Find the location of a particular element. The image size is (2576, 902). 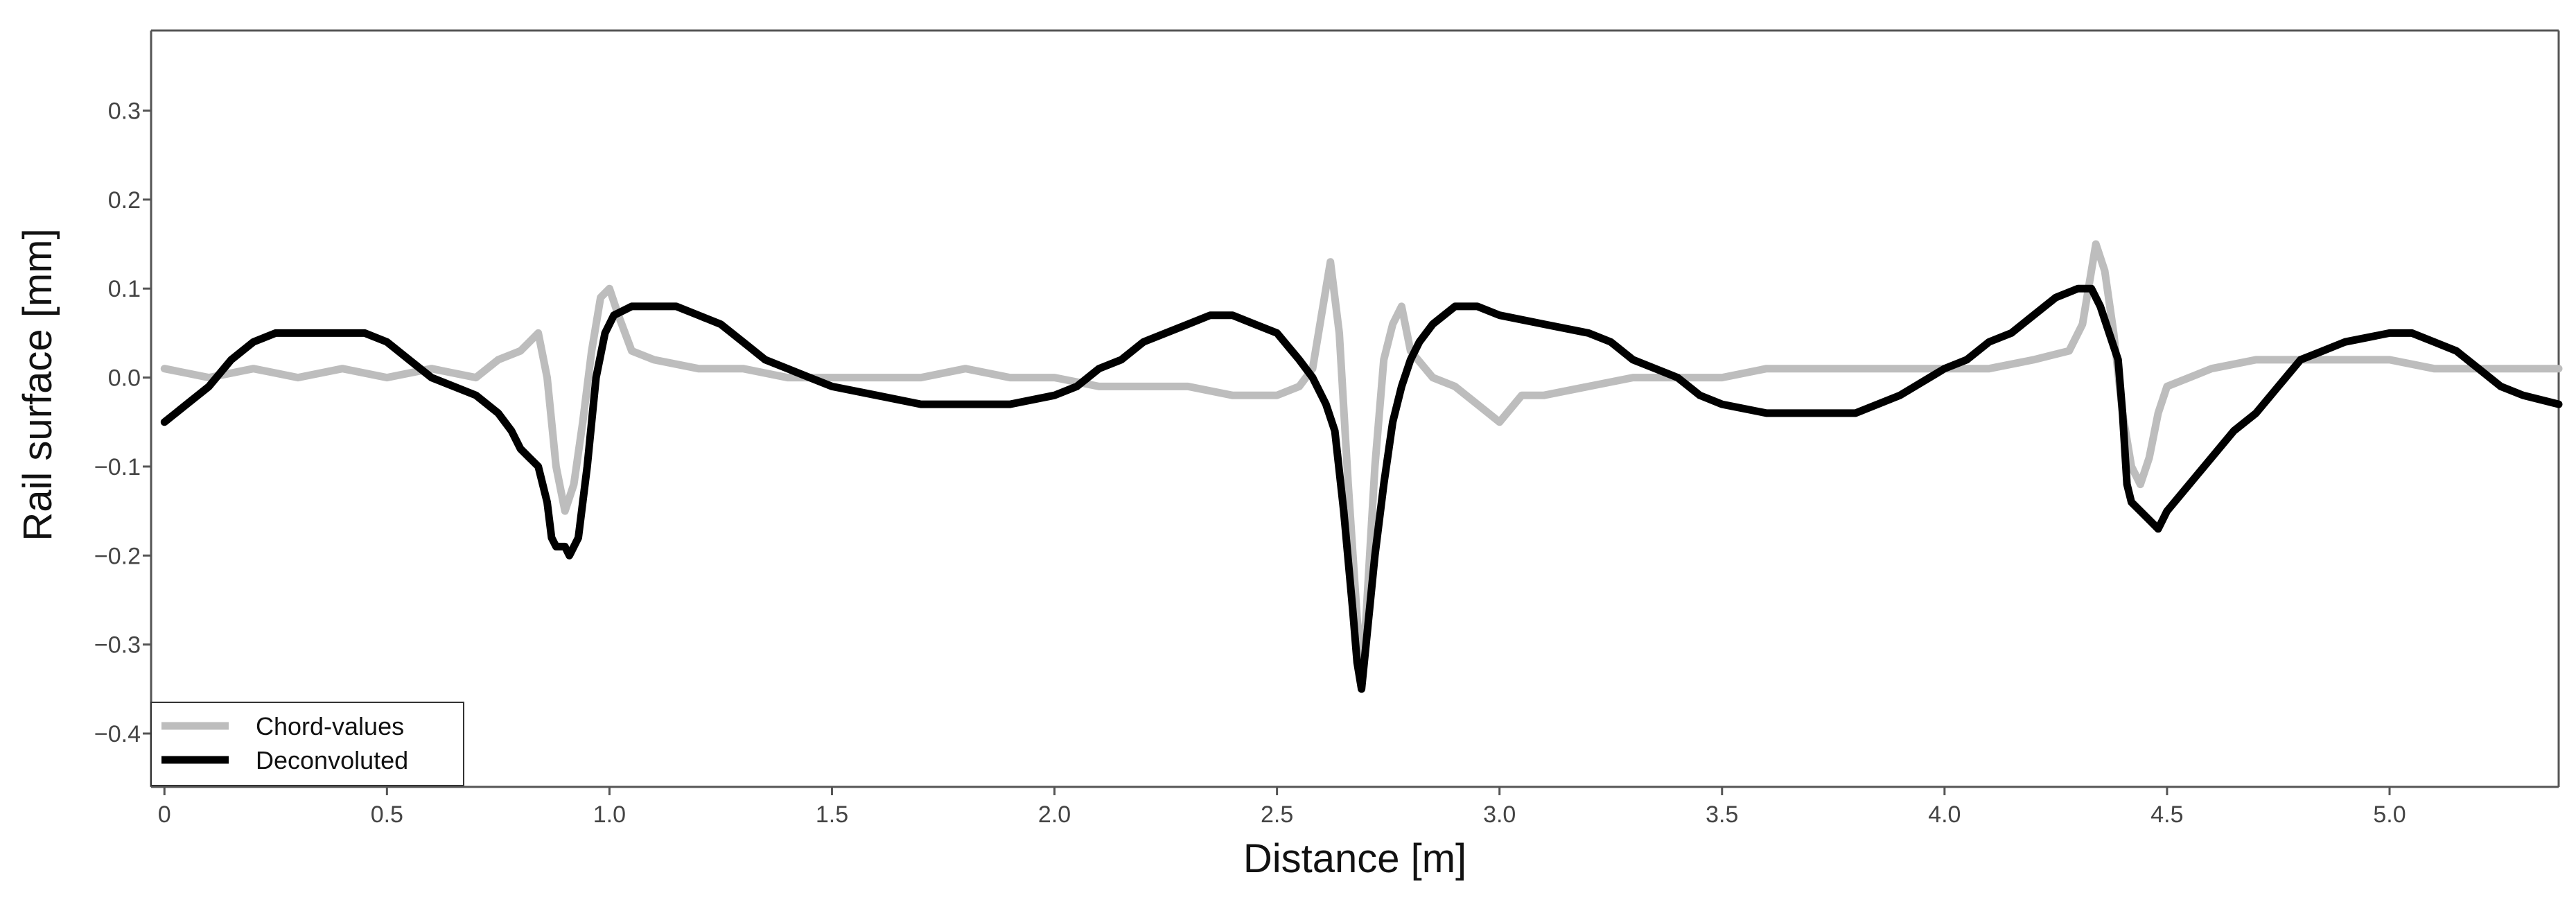

legend-label-deconvoluted: Deconvoluted is located at coordinates (332, 760).